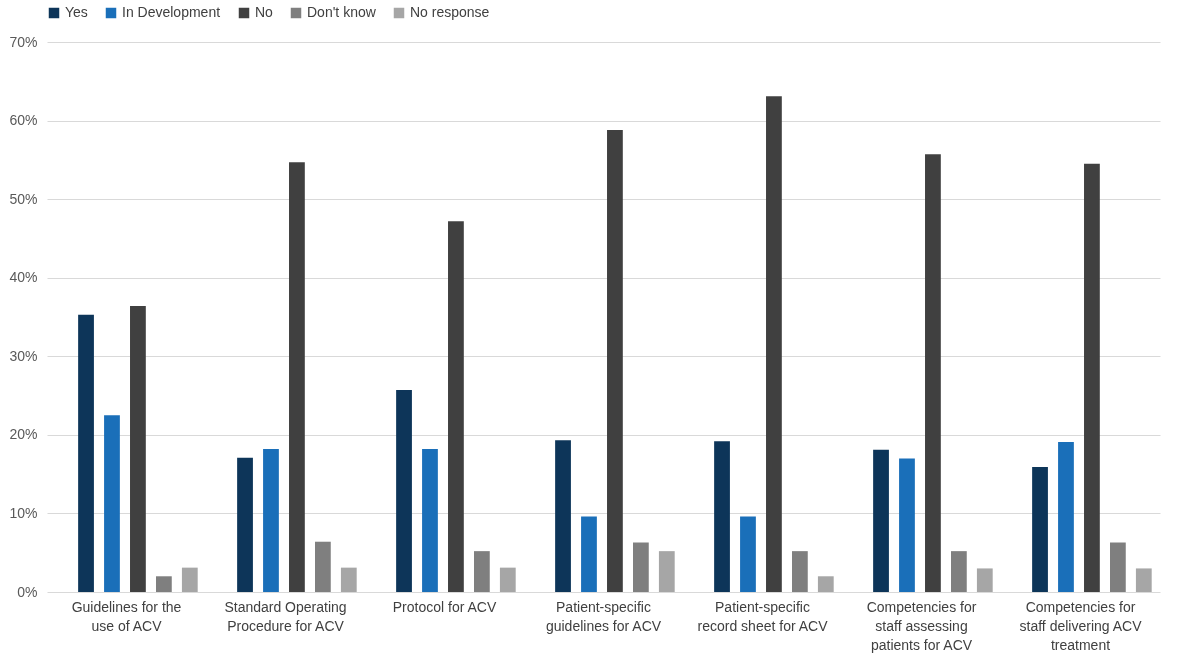 The height and width of the screenshot is (664, 1184). What do you see at coordinates (264, 12) in the screenshot?
I see `legend-label: No` at bounding box center [264, 12].